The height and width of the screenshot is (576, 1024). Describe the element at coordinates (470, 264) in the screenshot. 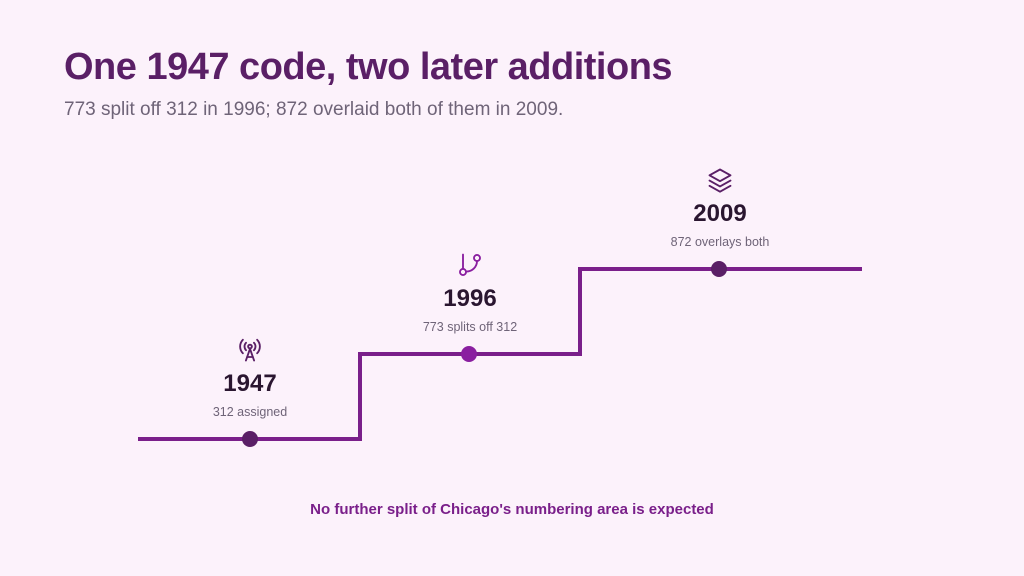

I see `git-branch-icon` at that location.